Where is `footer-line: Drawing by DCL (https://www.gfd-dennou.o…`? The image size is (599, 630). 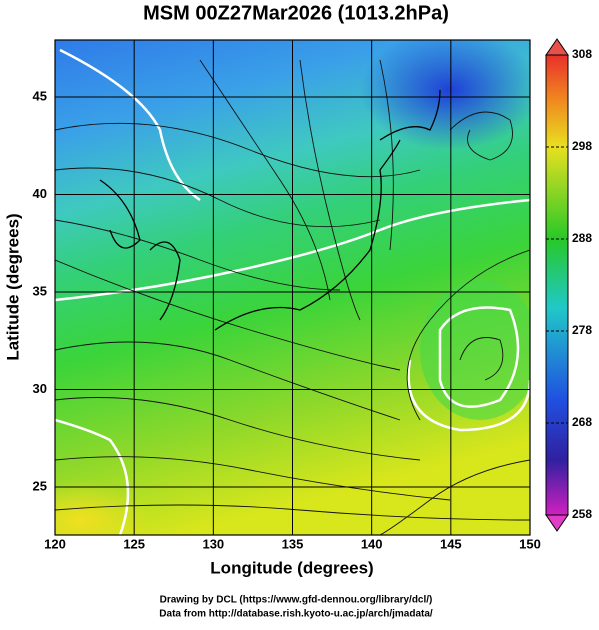
footer-line: Drawing by DCL (https://www.gfd-dennou.o… is located at coordinates (296, 600).